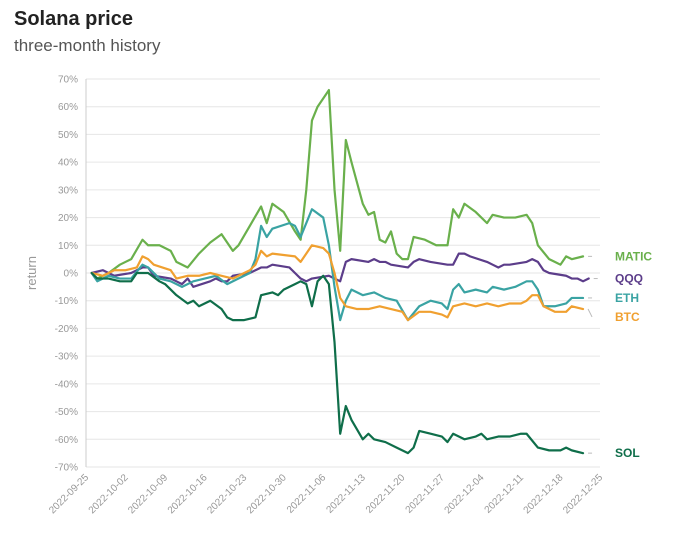 The width and height of the screenshot is (696, 539). I want to click on series-line-qqq, so click(340, 270).